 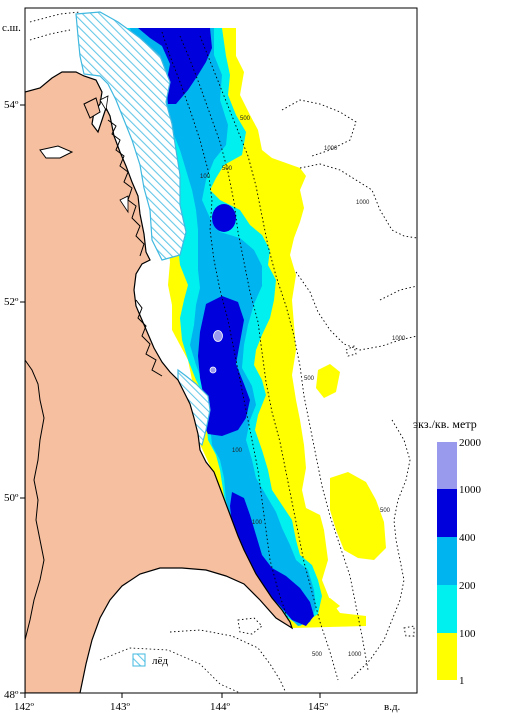 What do you see at coordinates (150, 660) in the screenshot?
I see `ice-legend: лёд` at bounding box center [150, 660].